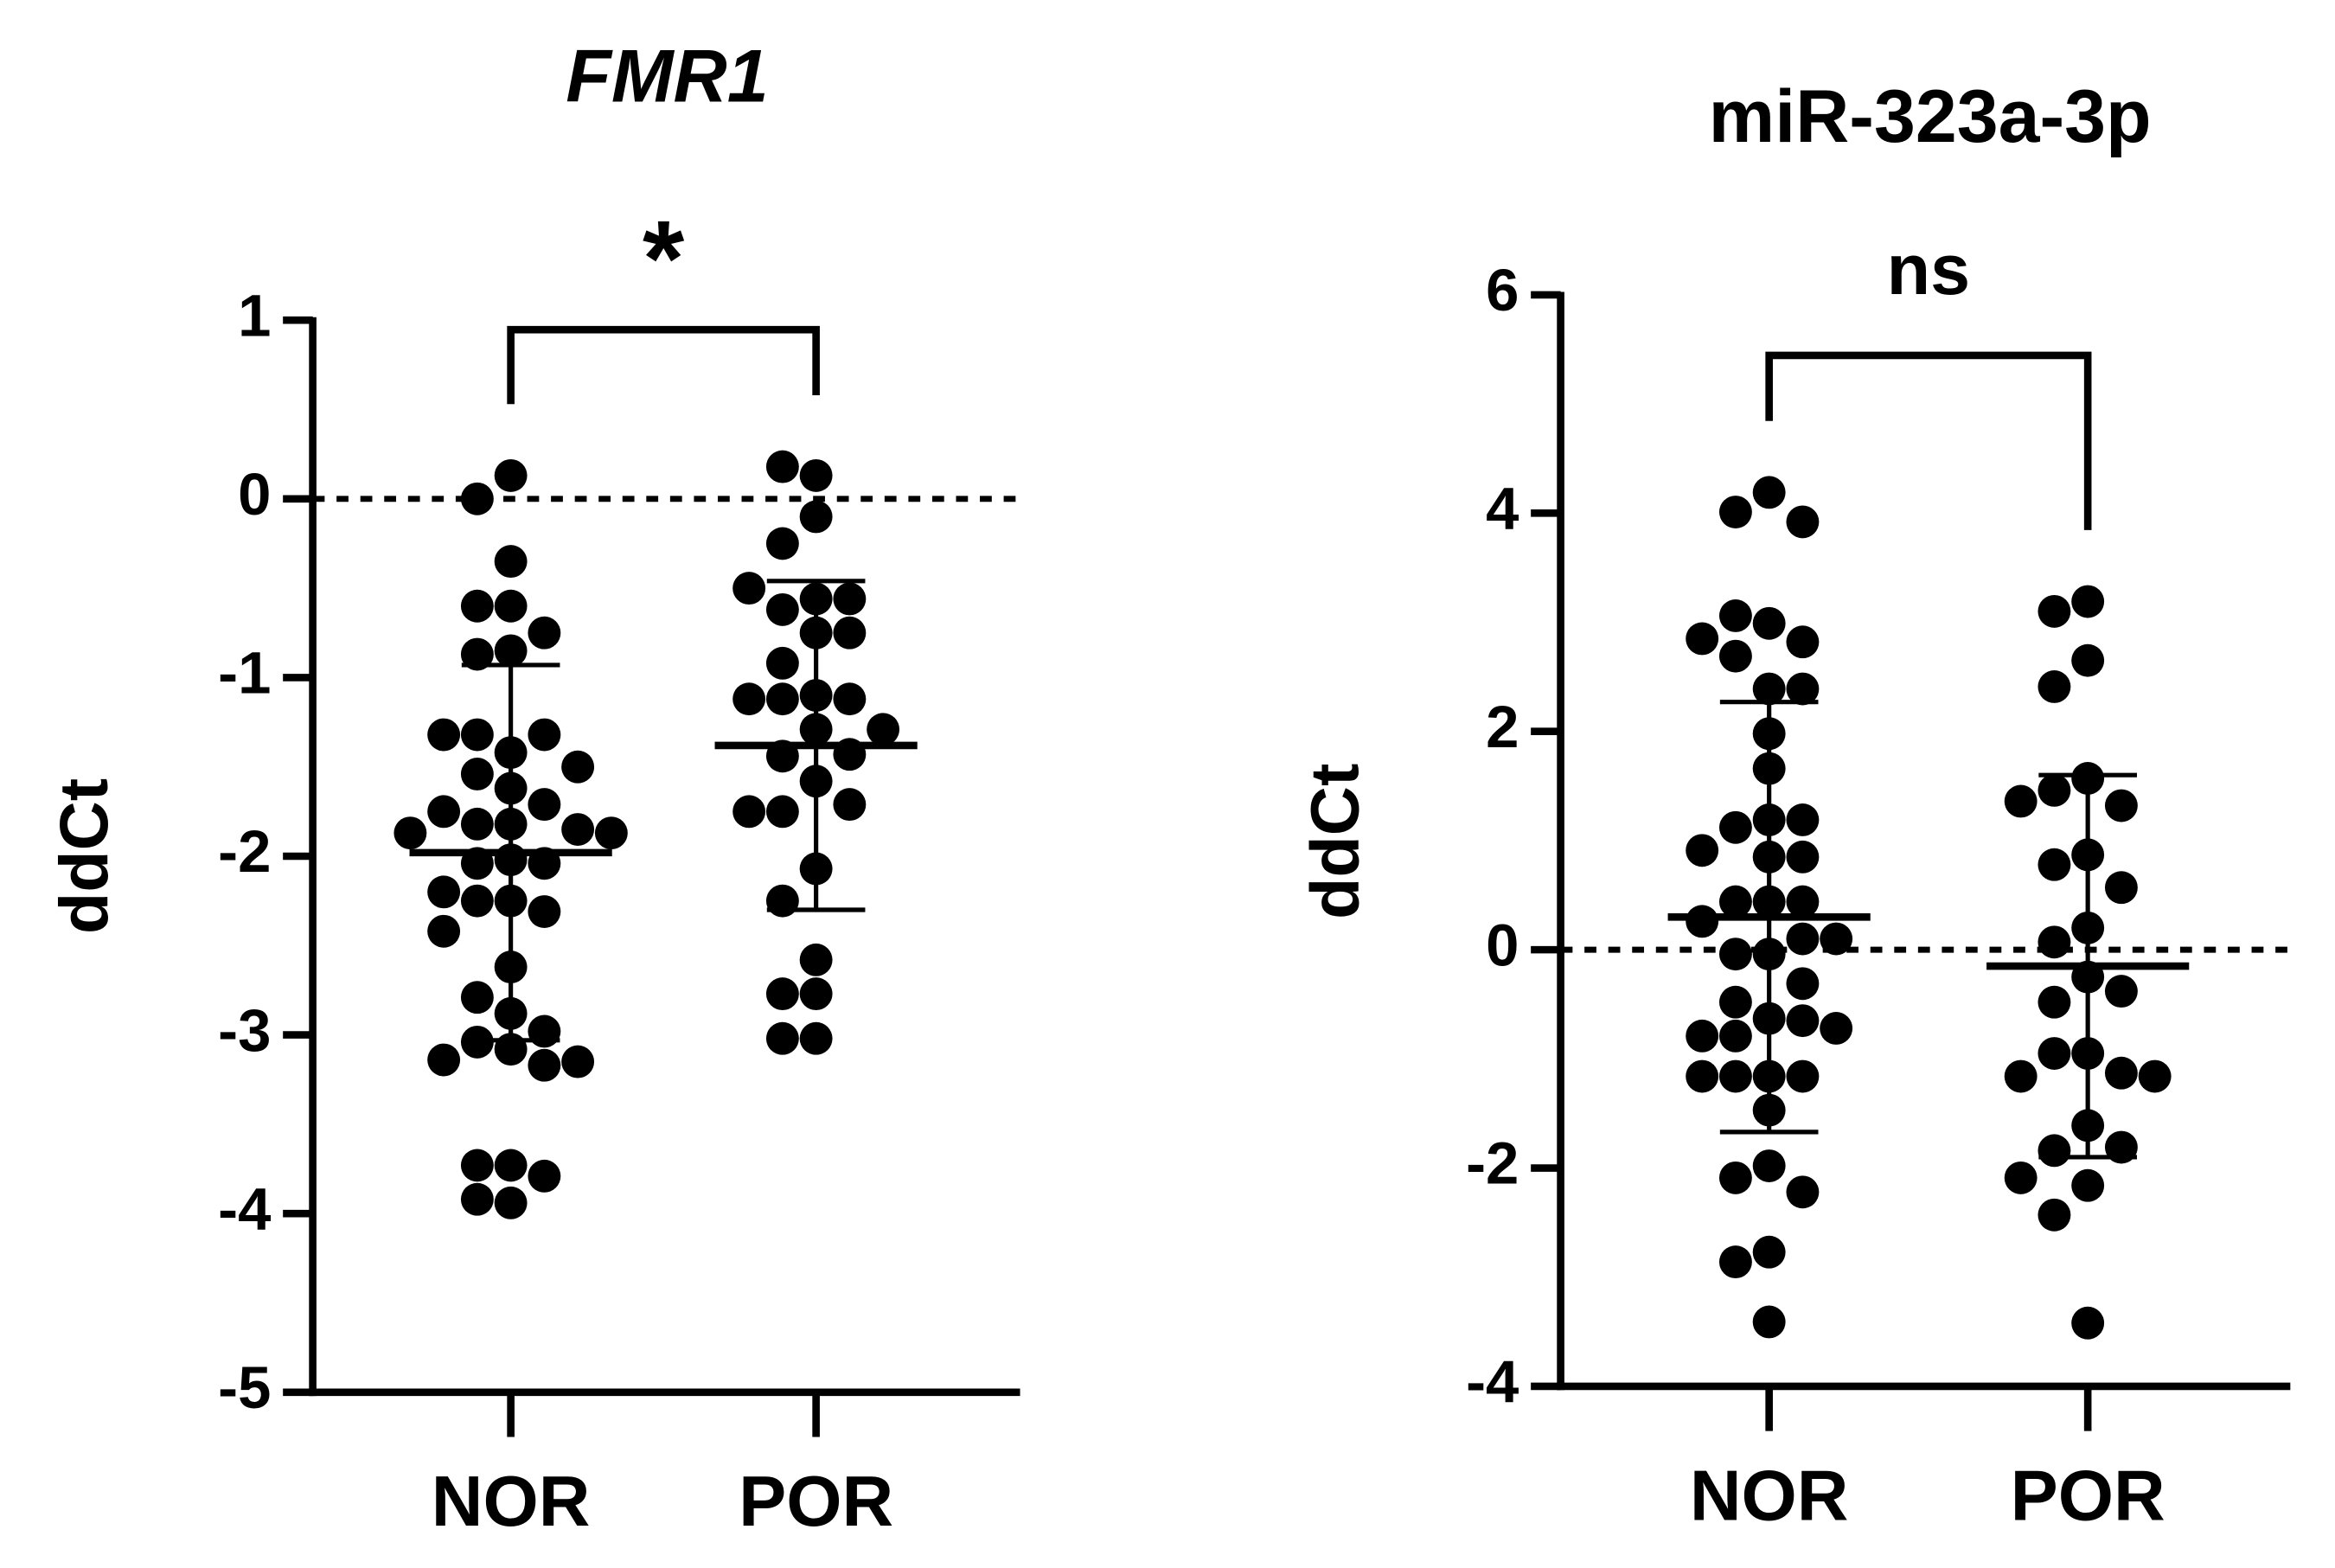 This screenshot has height=1568, width=2335. Describe the element at coordinates (244, 851) in the screenshot. I see `y-tick-label: -2` at that location.